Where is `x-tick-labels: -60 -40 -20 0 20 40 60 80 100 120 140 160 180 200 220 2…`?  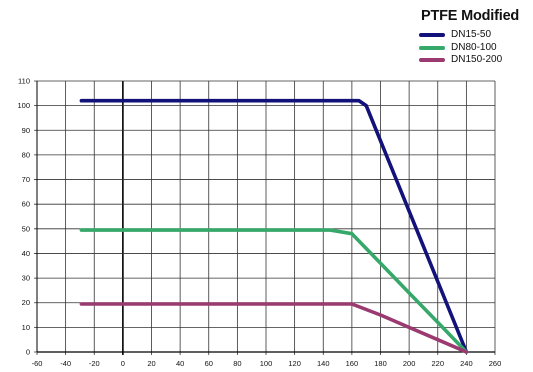
x-tick-labels: -60 -40 -20 0 20 40 60 80 100 120 140 160 180 200 220 2… is located at coordinates (267, 363).